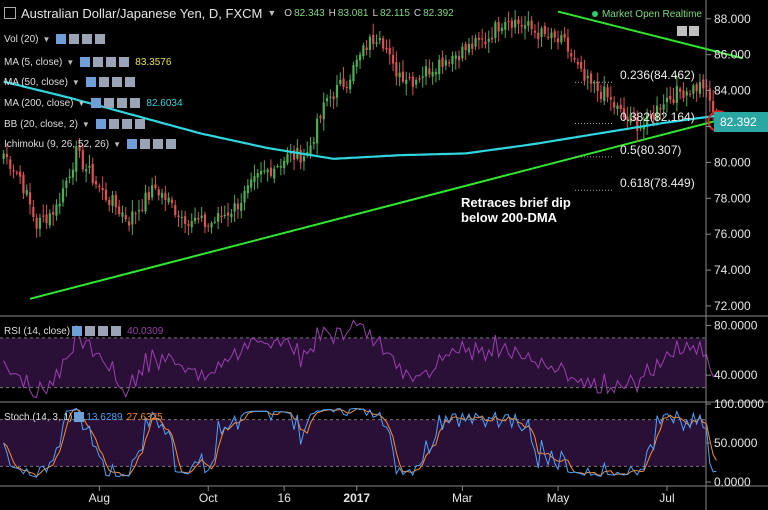 The width and height of the screenshot is (768, 510). Describe the element at coordinates (682, 31) in the screenshot. I see `pane-up-icon` at that location.